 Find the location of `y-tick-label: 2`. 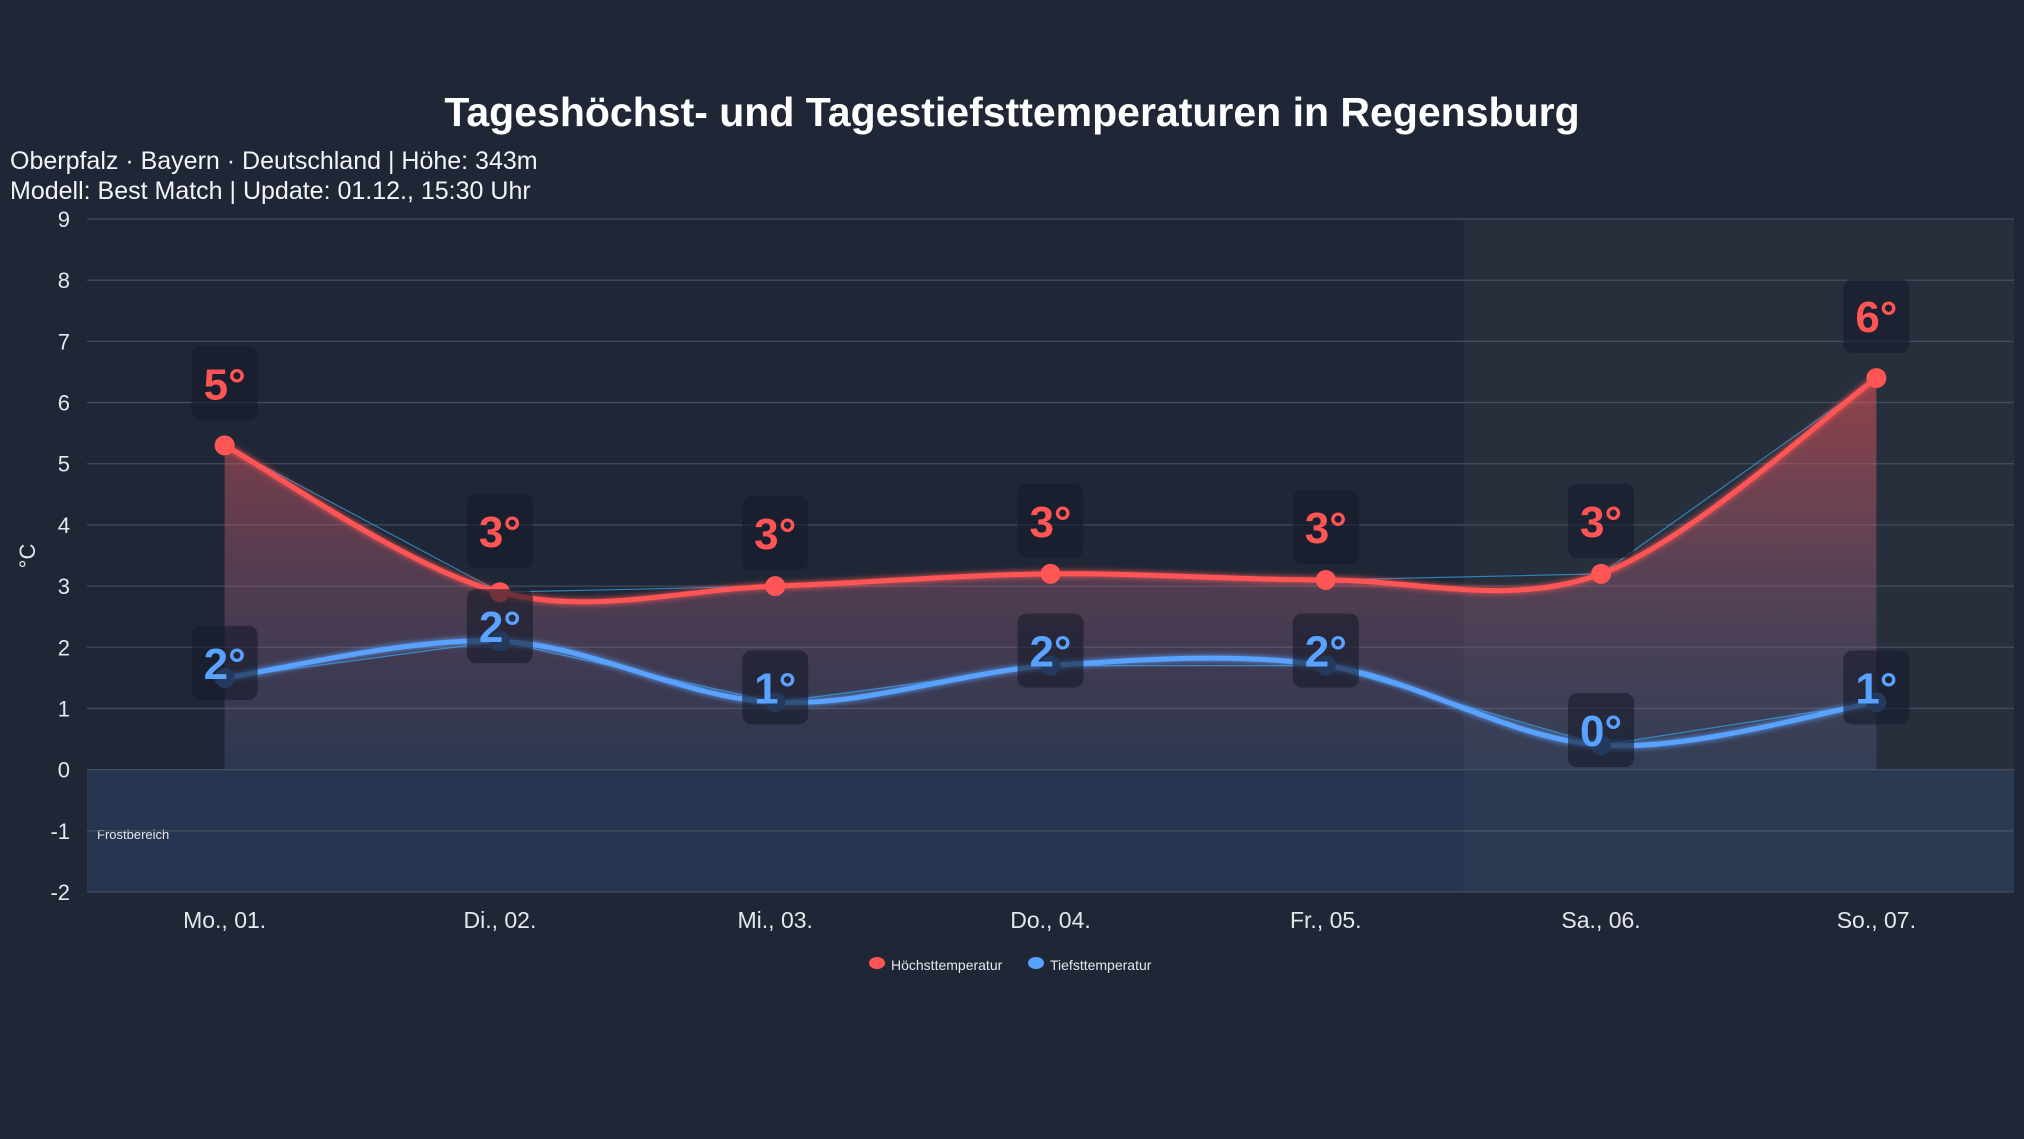

y-tick-label: 2 is located at coordinates (64, 647).